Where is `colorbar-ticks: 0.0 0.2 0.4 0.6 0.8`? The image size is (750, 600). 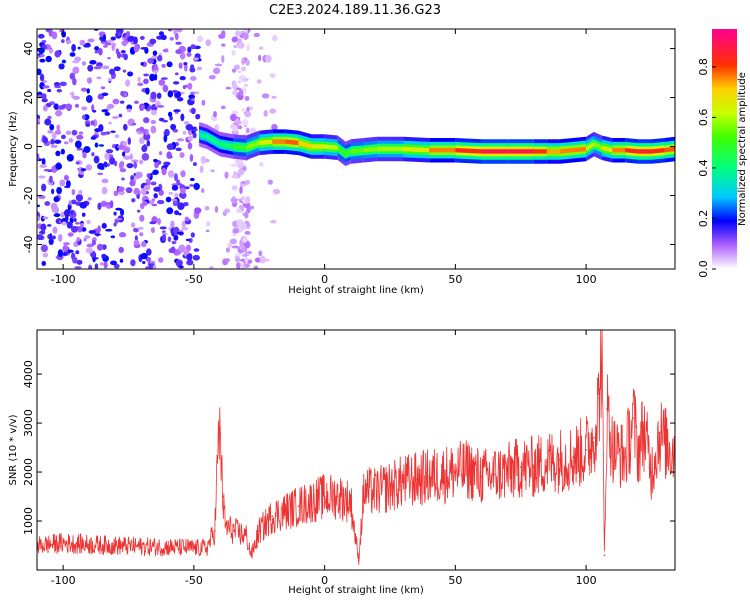
colorbar-ticks: 0.0 0.2 0.4 0.6 0.8 is located at coordinates (706, 168).